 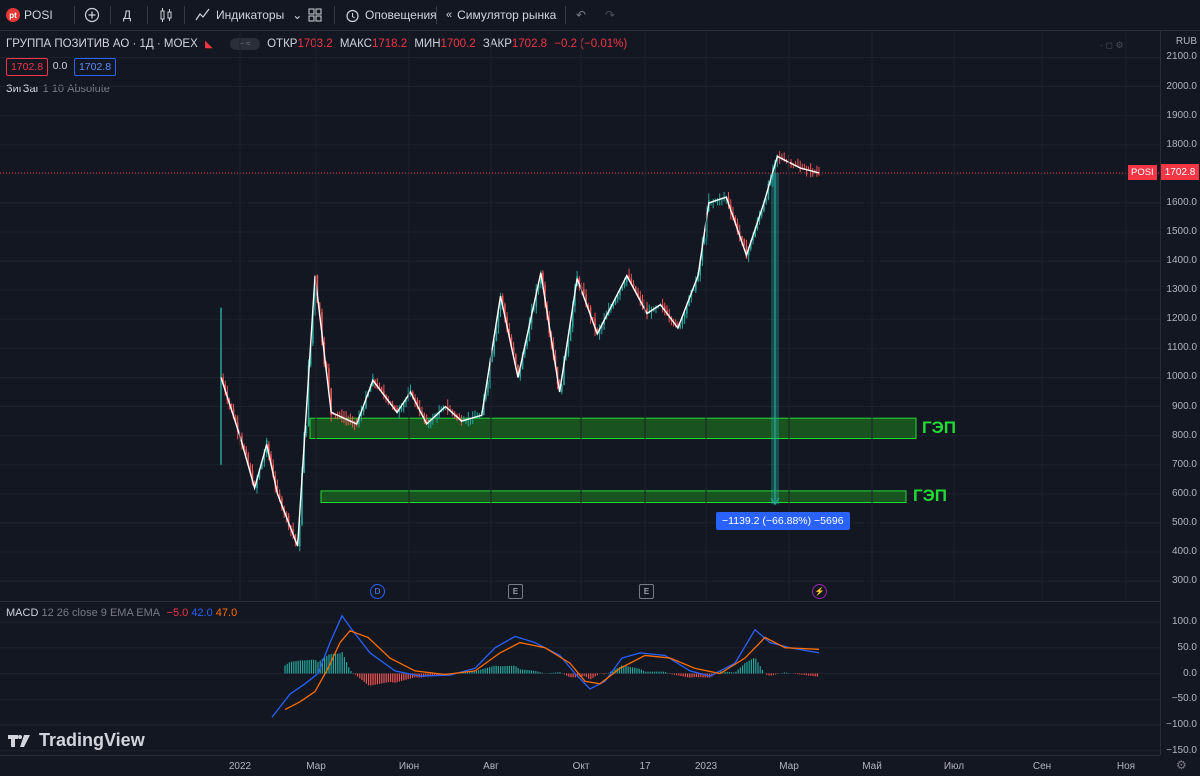 What do you see at coordinates (1182, 348) in the screenshot?
I see `price-tick: 1100.0` at bounding box center [1182, 348].